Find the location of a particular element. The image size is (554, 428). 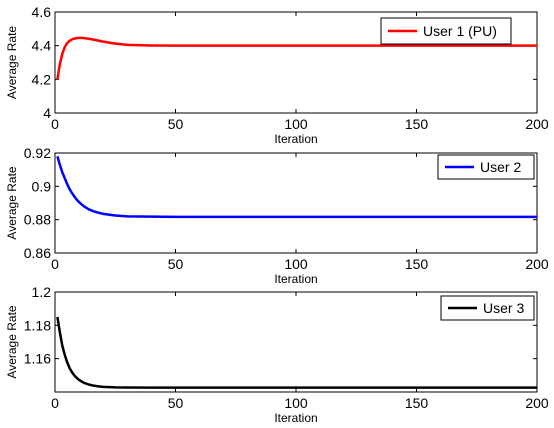

legend-label: User 2 is located at coordinates (500, 167).